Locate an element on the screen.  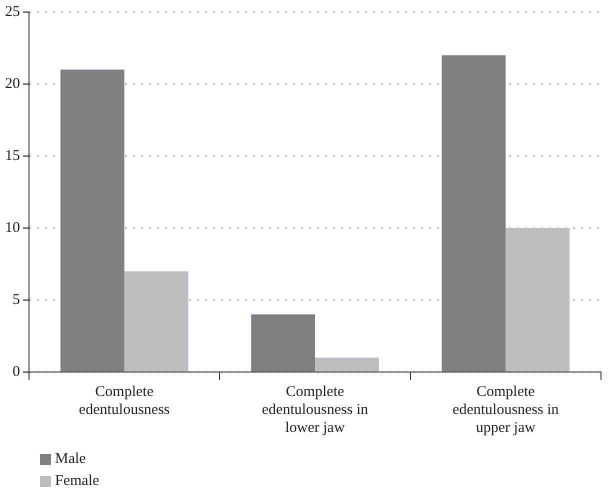
legend-label: Female is located at coordinates (77, 481).